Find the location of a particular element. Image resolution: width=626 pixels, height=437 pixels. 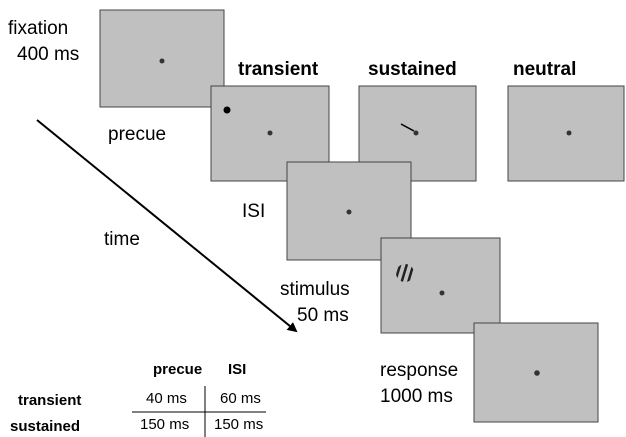

row-label: sustained is located at coordinates (45, 426).